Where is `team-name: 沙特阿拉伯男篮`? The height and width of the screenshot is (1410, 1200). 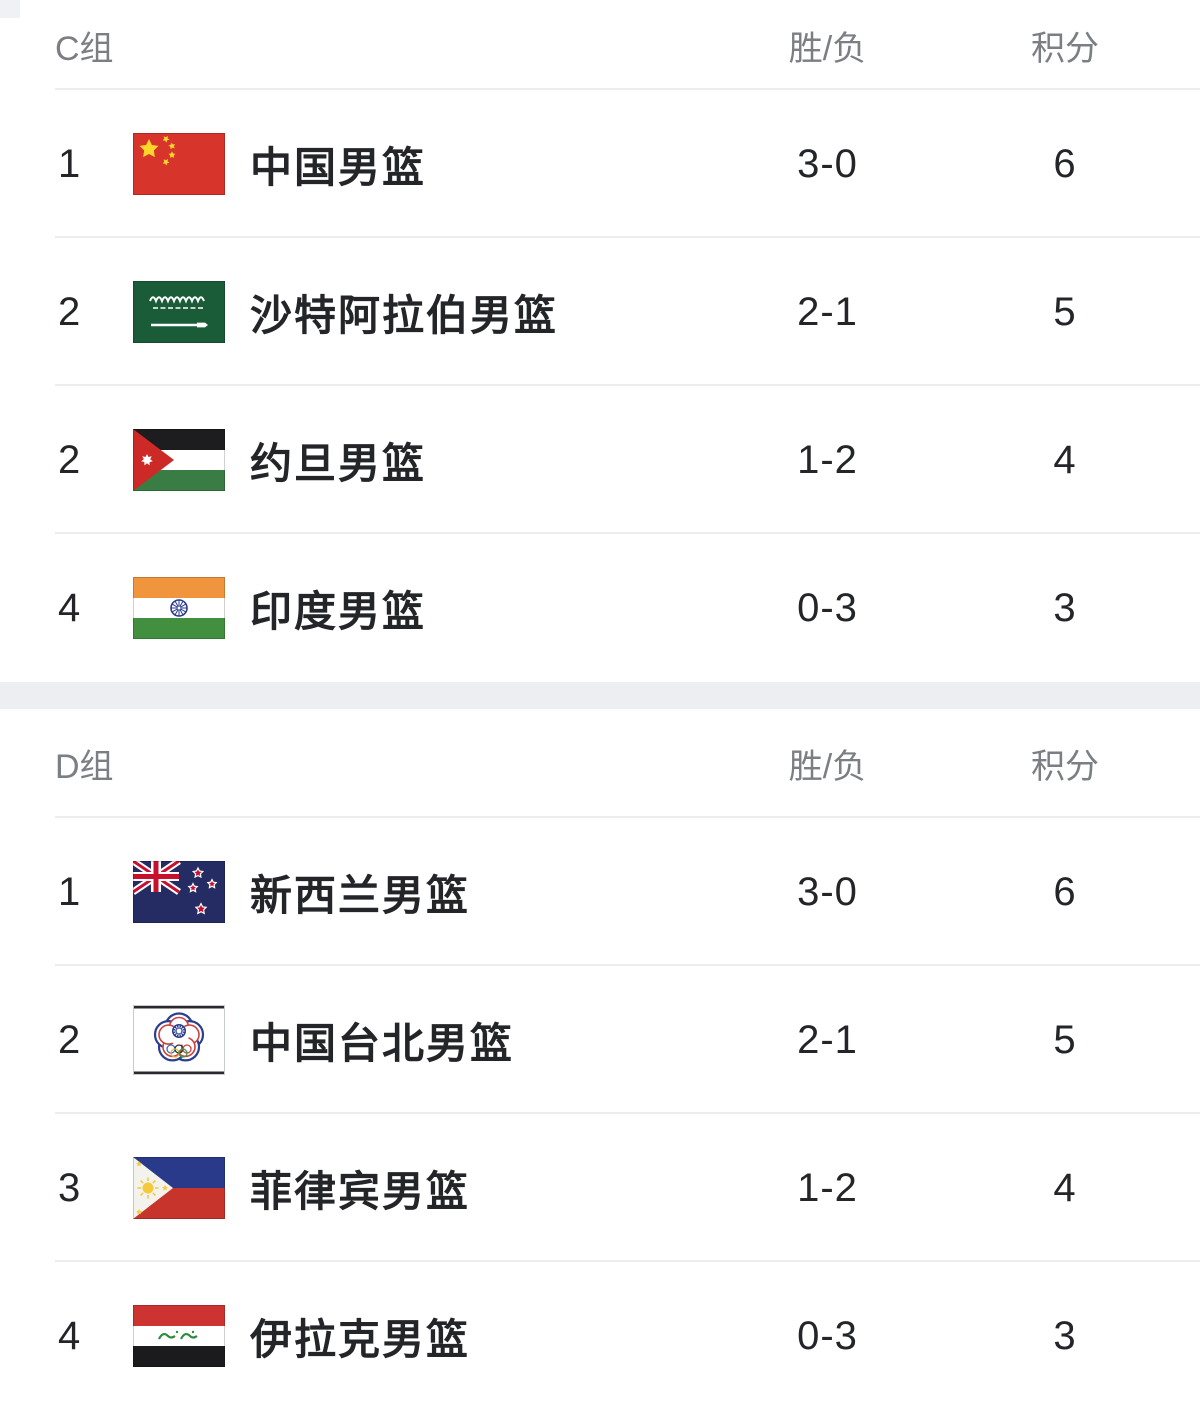
team-name: 沙特阿拉伯男篮 is located at coordinates (404, 315).